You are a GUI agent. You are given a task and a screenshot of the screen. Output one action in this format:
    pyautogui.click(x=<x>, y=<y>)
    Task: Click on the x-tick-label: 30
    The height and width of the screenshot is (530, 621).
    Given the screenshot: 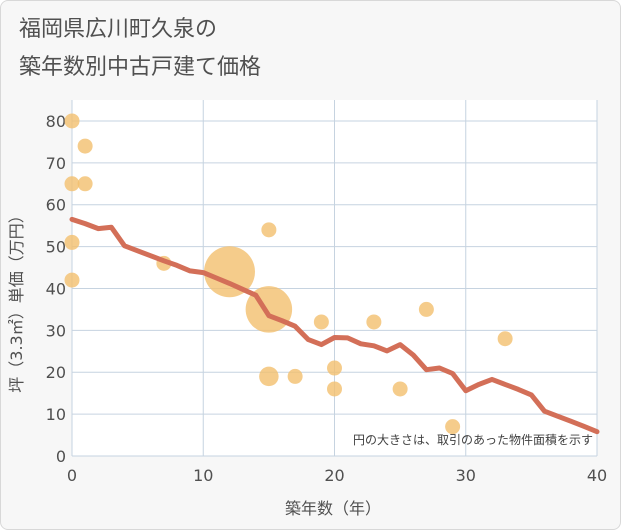 What is the action you would take?
    pyautogui.click(x=466, y=475)
    